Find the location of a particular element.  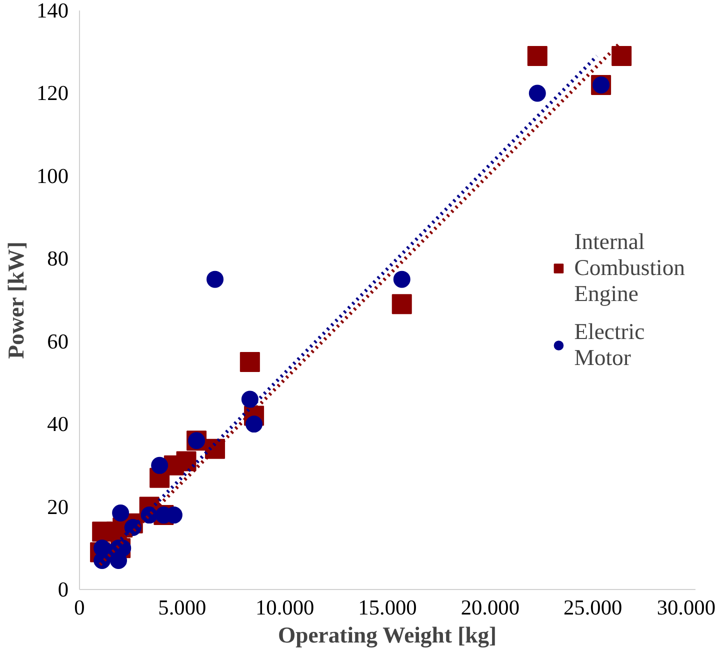

y-tick-label: 80 is located at coordinates (57, 258).